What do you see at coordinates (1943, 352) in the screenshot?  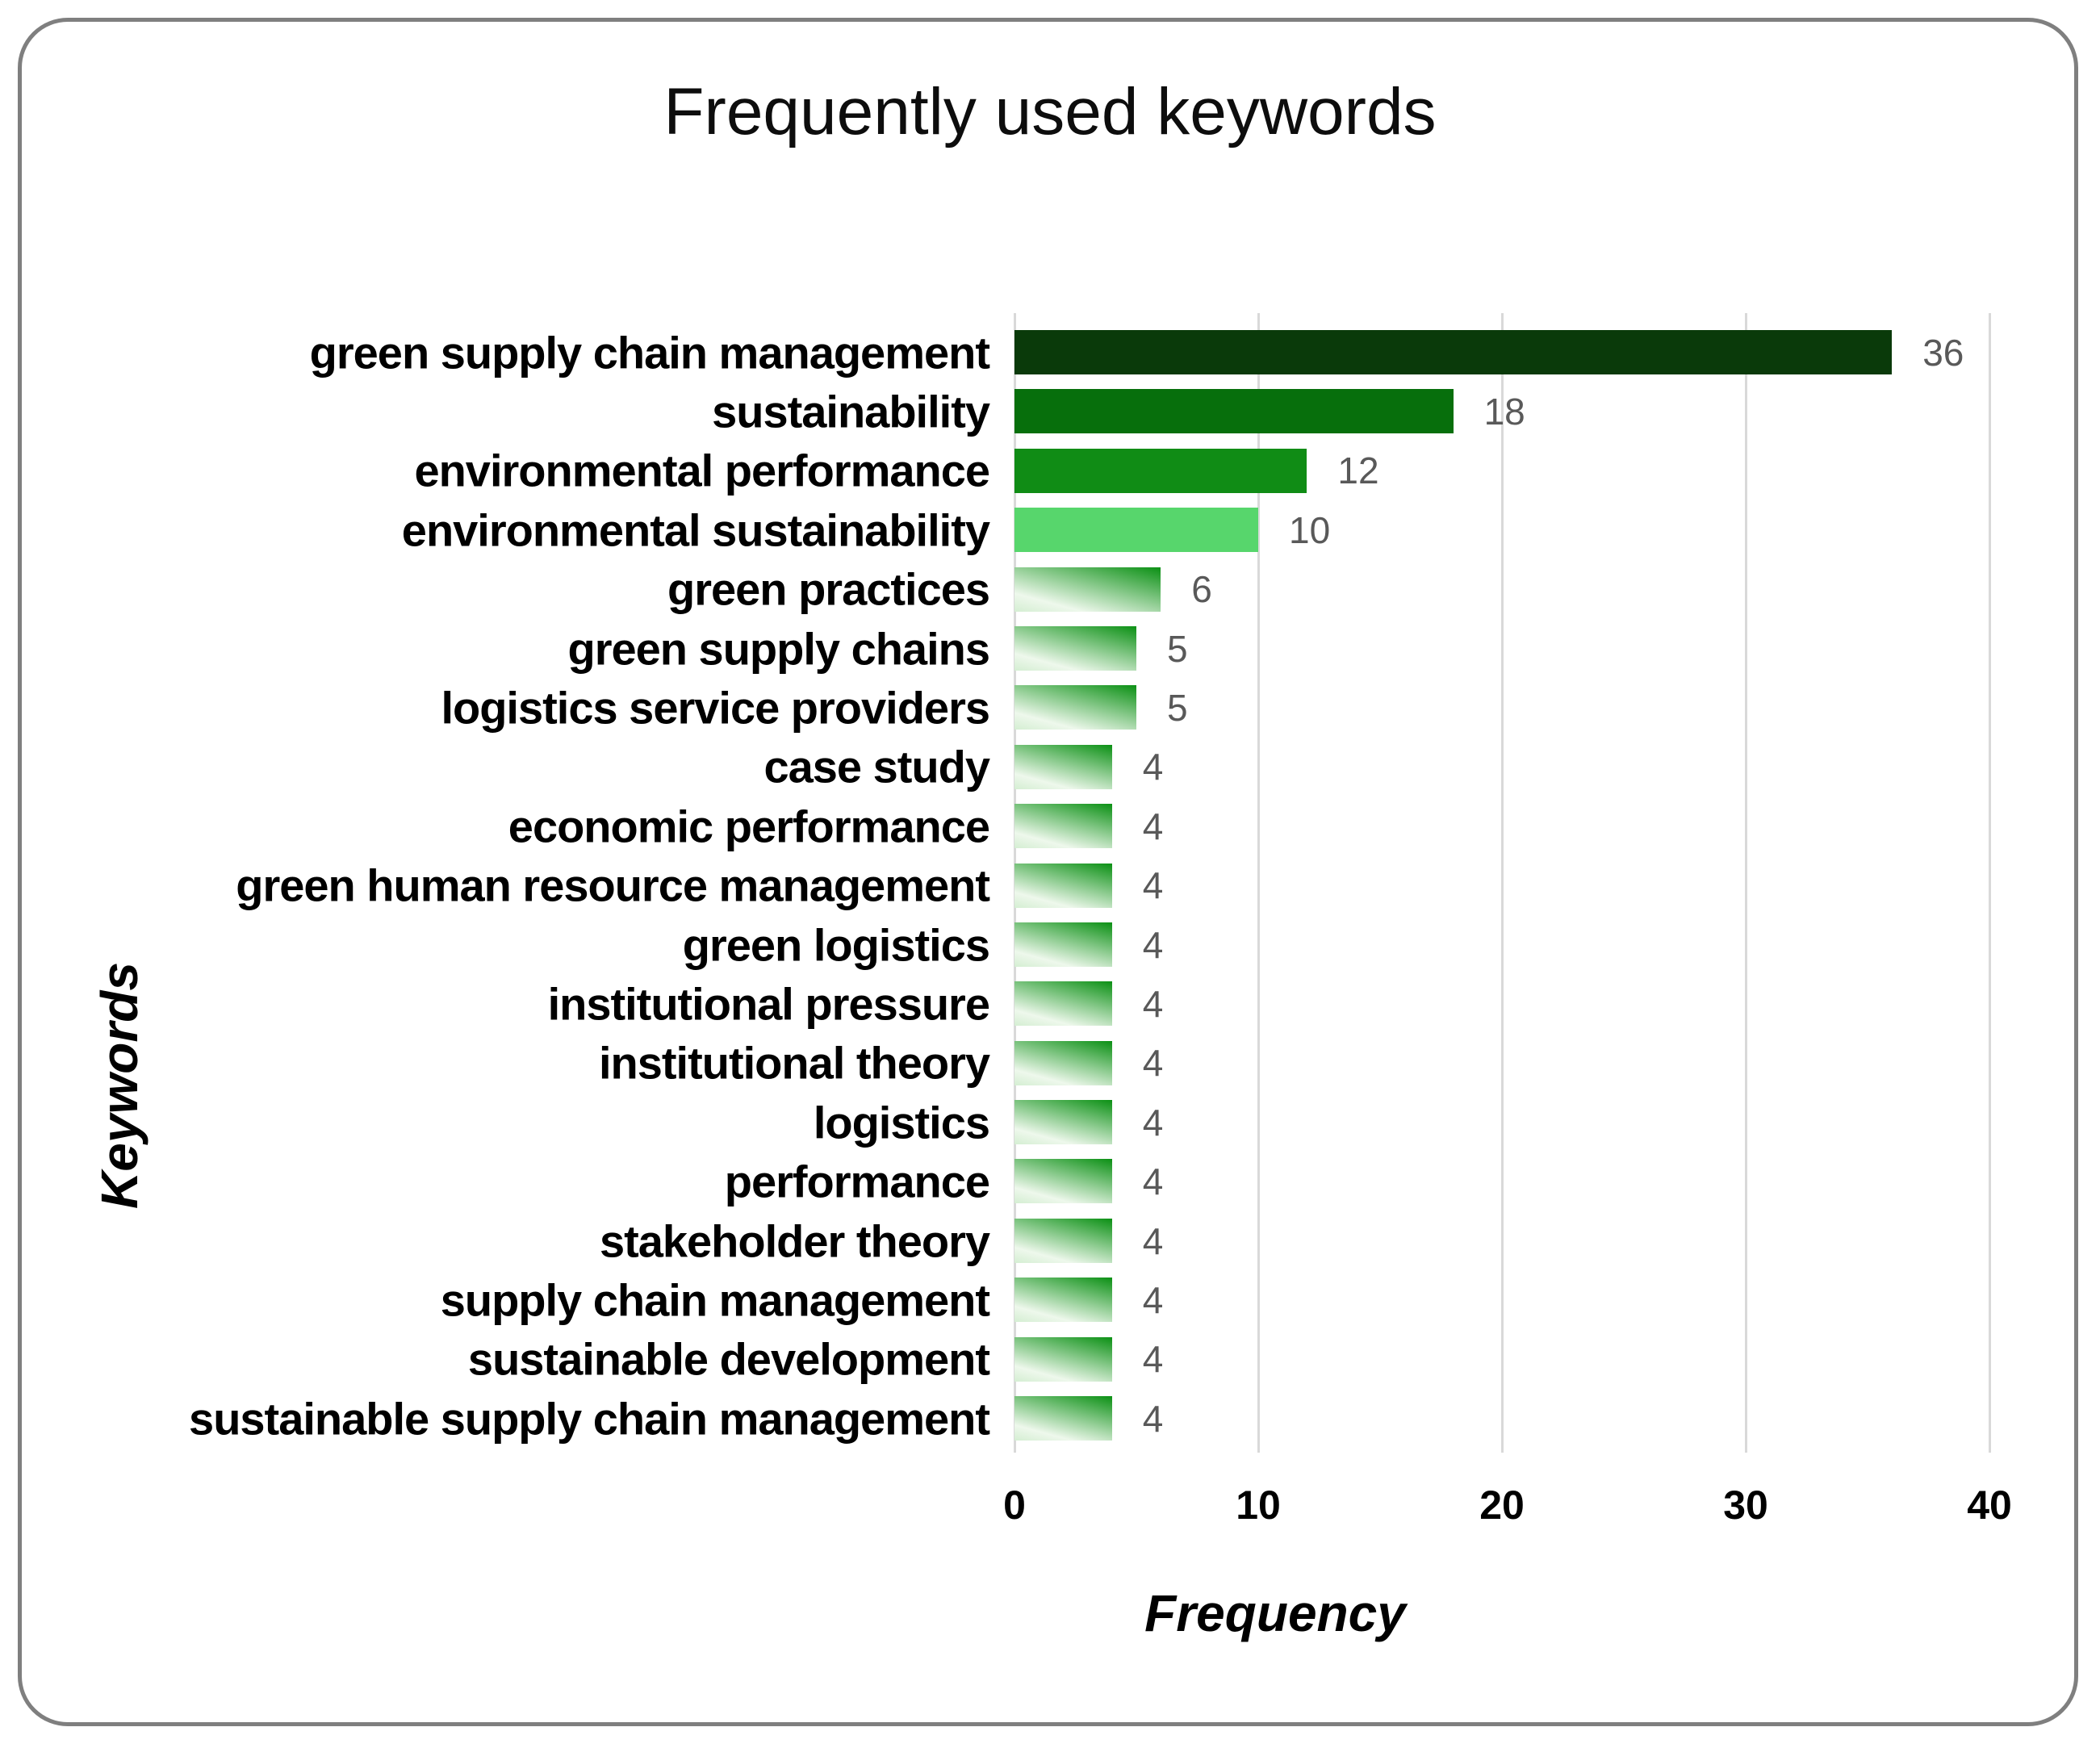 I see `bar-value-label: 36` at bounding box center [1943, 352].